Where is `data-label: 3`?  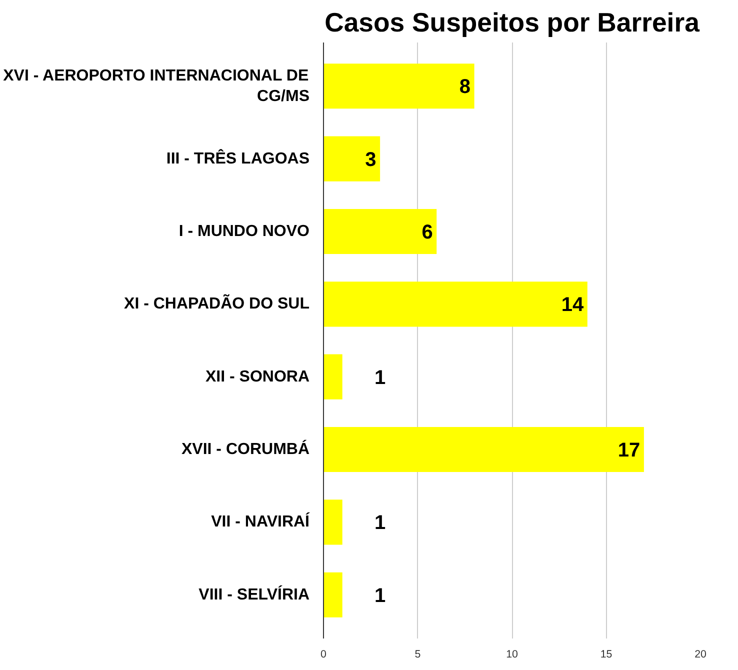 data-label: 3 is located at coordinates (370, 159).